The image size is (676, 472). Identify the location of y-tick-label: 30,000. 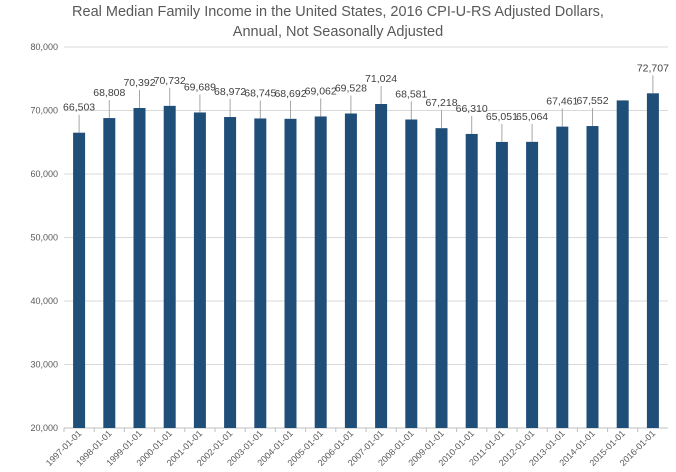
(44, 365).